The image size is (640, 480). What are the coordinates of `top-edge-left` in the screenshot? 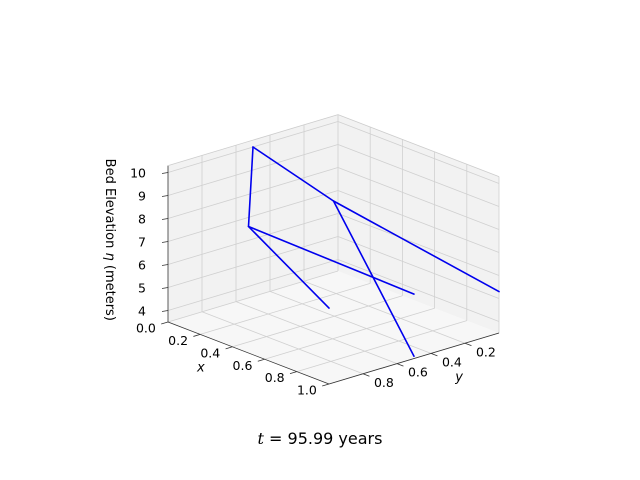 It's located at (253, 140).